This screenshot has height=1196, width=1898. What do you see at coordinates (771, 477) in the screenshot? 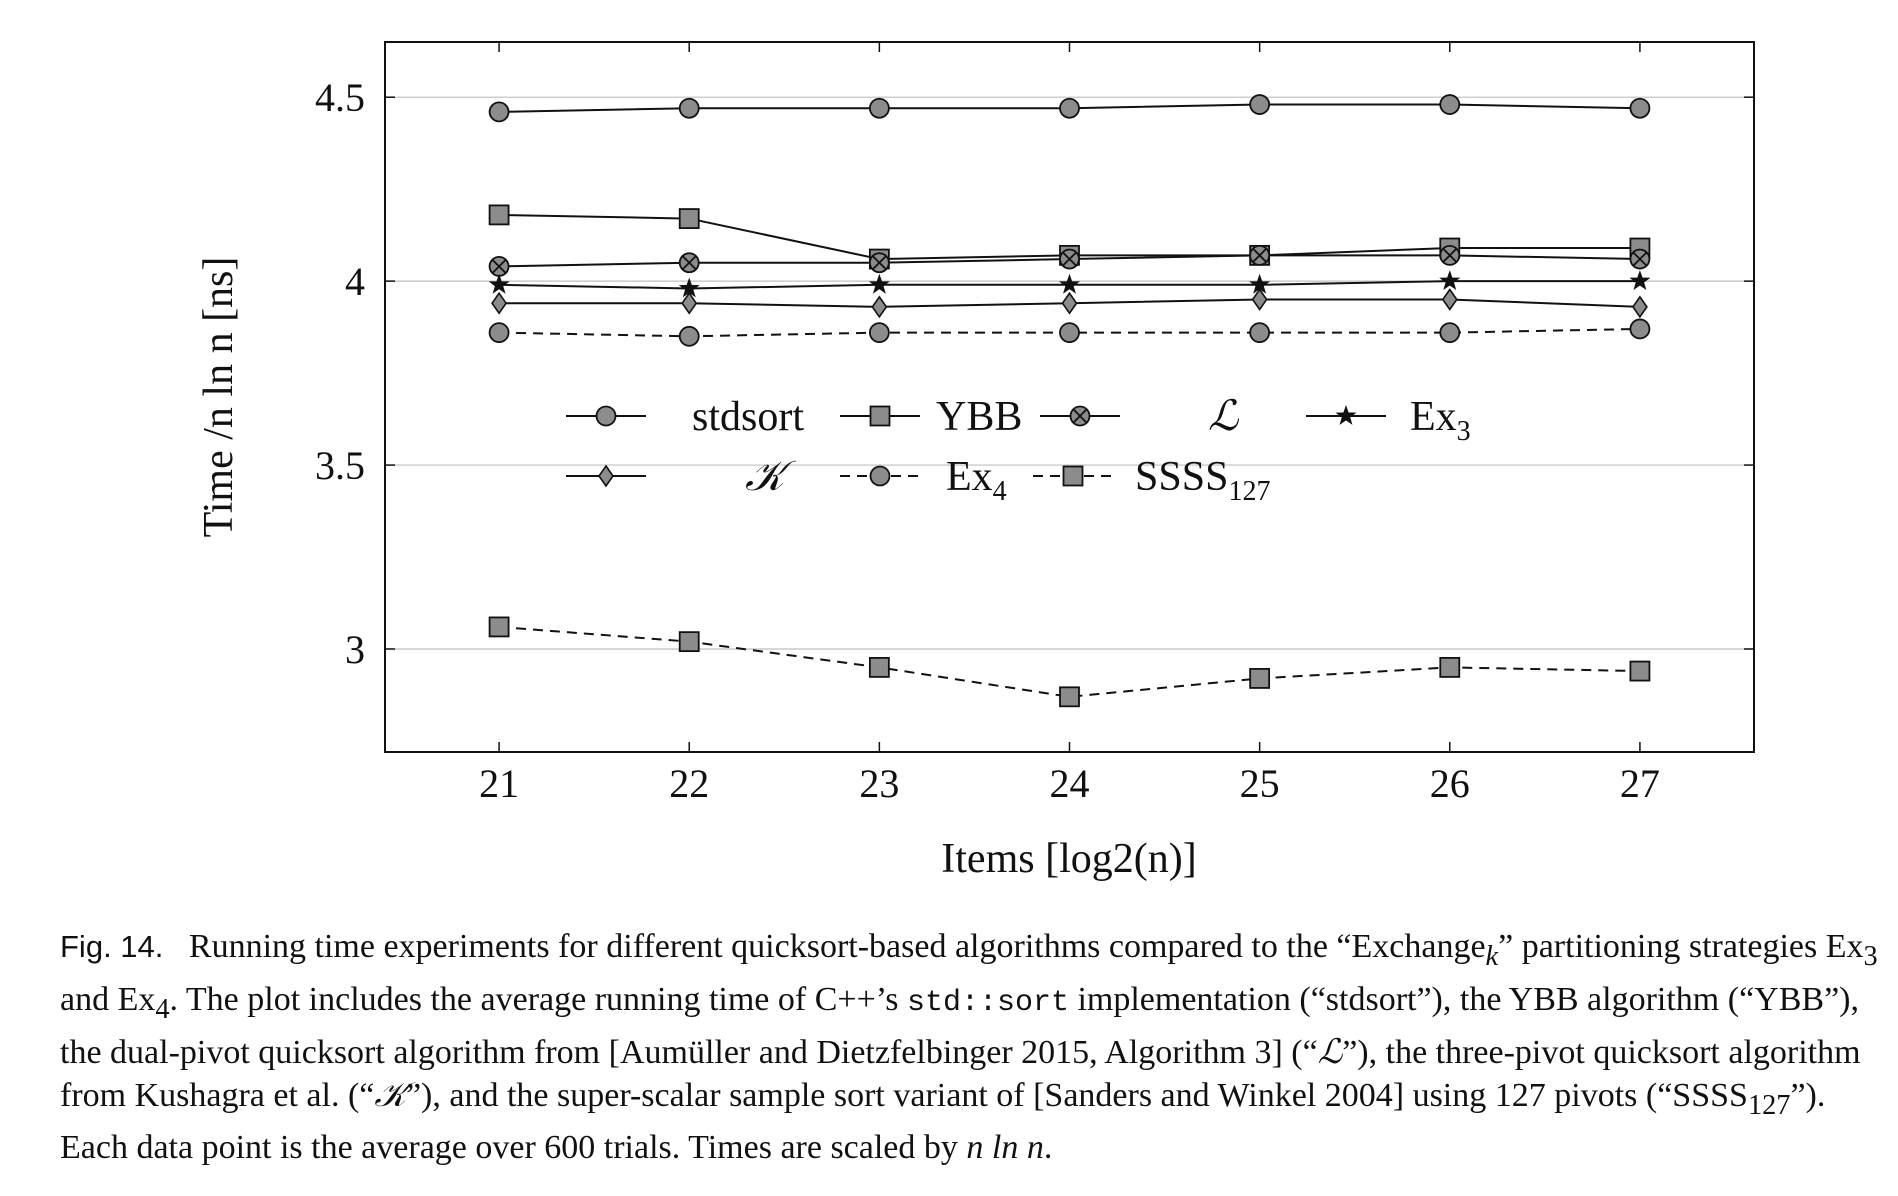
I see `legend-label-k: 𝒦` at bounding box center [771, 477].